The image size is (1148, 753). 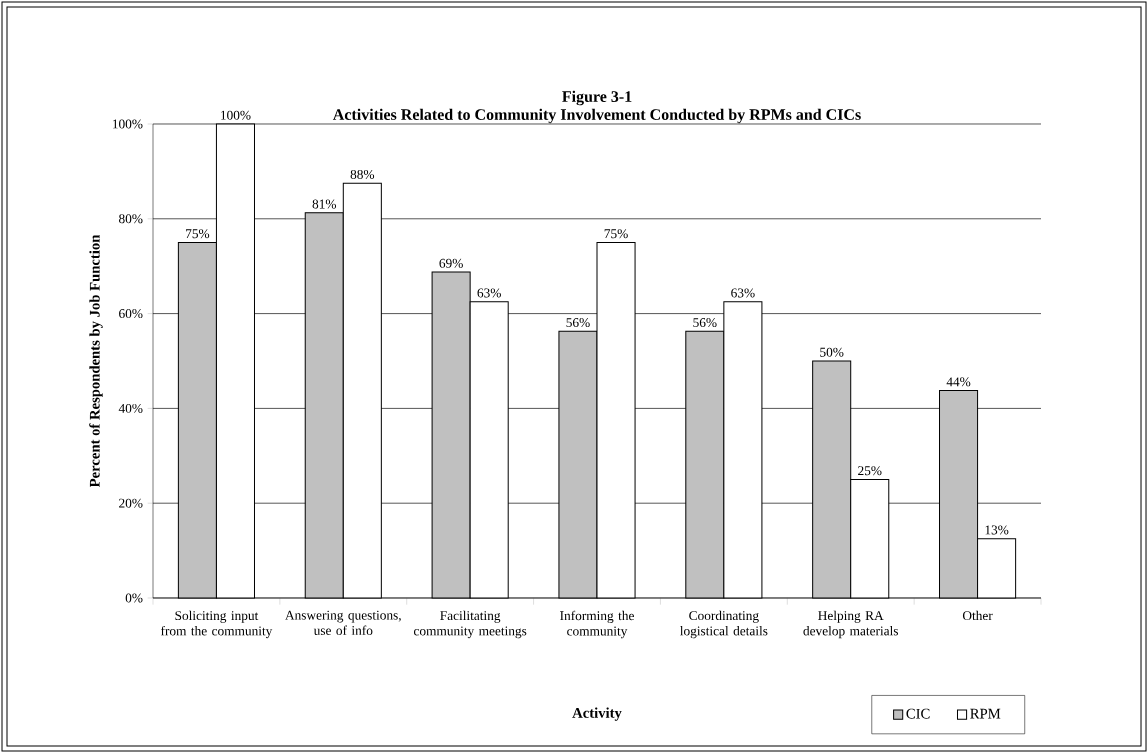 What do you see at coordinates (134, 598) in the screenshot?
I see `y-tick-label: 0%` at bounding box center [134, 598].